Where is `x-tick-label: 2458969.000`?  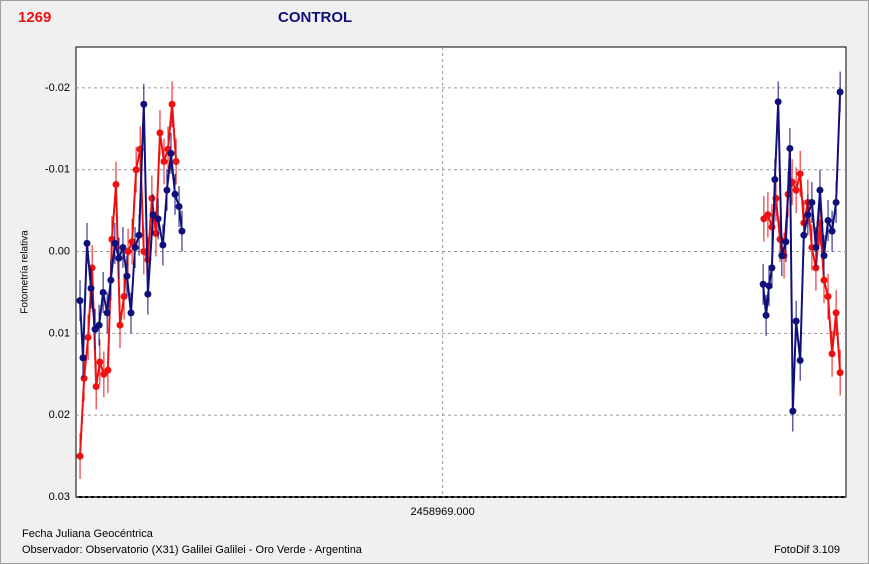
x-tick-label: 2458969.000 is located at coordinates (443, 512).